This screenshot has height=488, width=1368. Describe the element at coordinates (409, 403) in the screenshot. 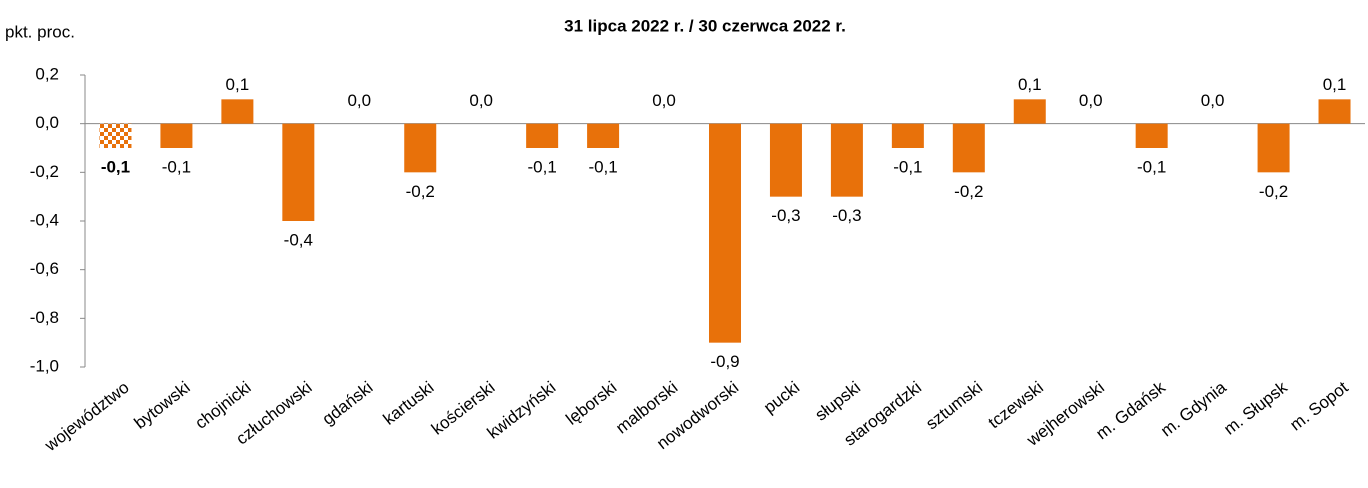

I see `x-tick-label: kartuski` at that location.